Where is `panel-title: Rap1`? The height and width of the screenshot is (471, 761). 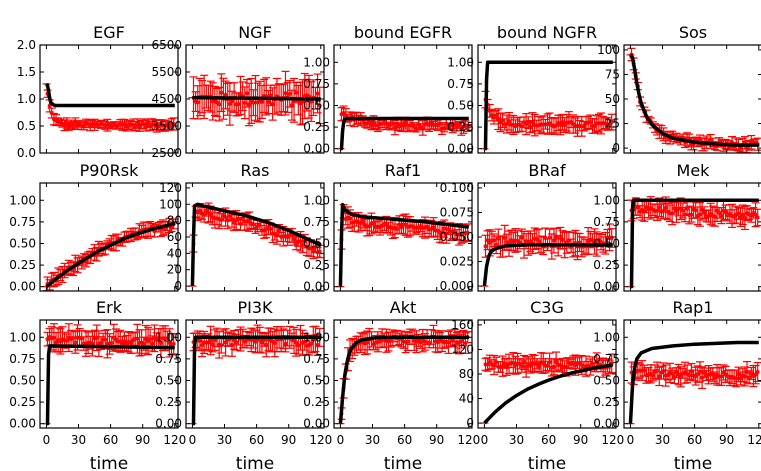
panel-title: Rap1 is located at coordinates (693, 307).